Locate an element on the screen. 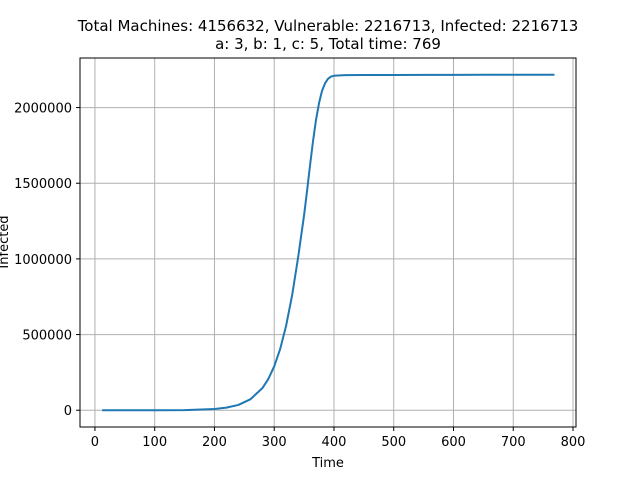 Image resolution: width=640 pixels, height=480 pixels. x-tick-label: 600 is located at coordinates (453, 442).